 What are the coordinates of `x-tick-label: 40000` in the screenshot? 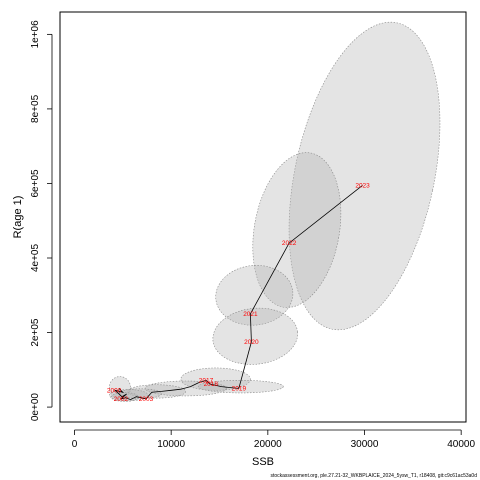 It's located at (461, 444).